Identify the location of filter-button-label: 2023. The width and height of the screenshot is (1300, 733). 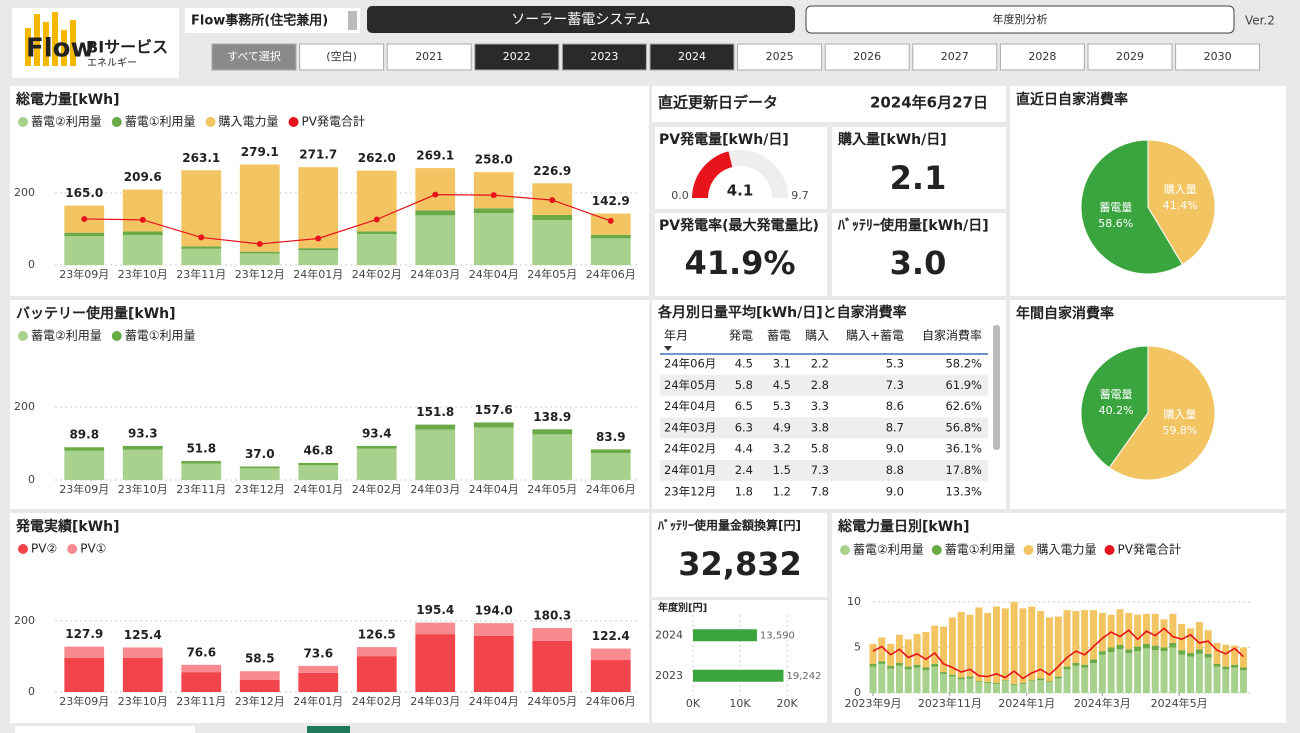
(604, 56).